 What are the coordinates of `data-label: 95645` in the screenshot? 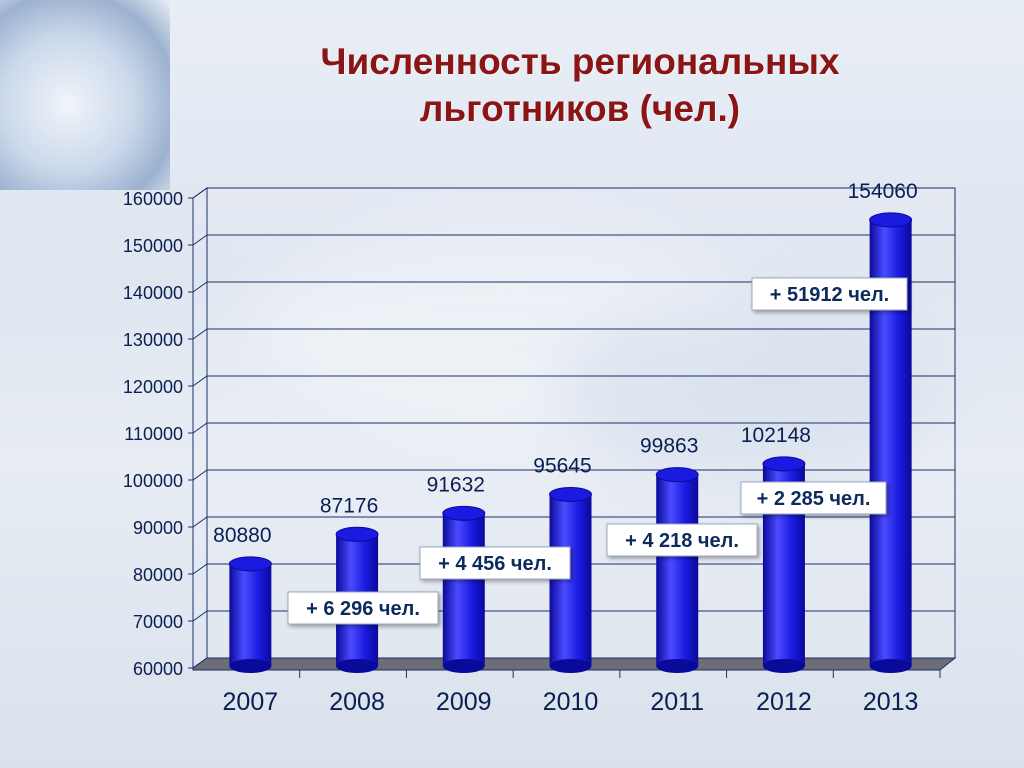 It's located at (562, 465).